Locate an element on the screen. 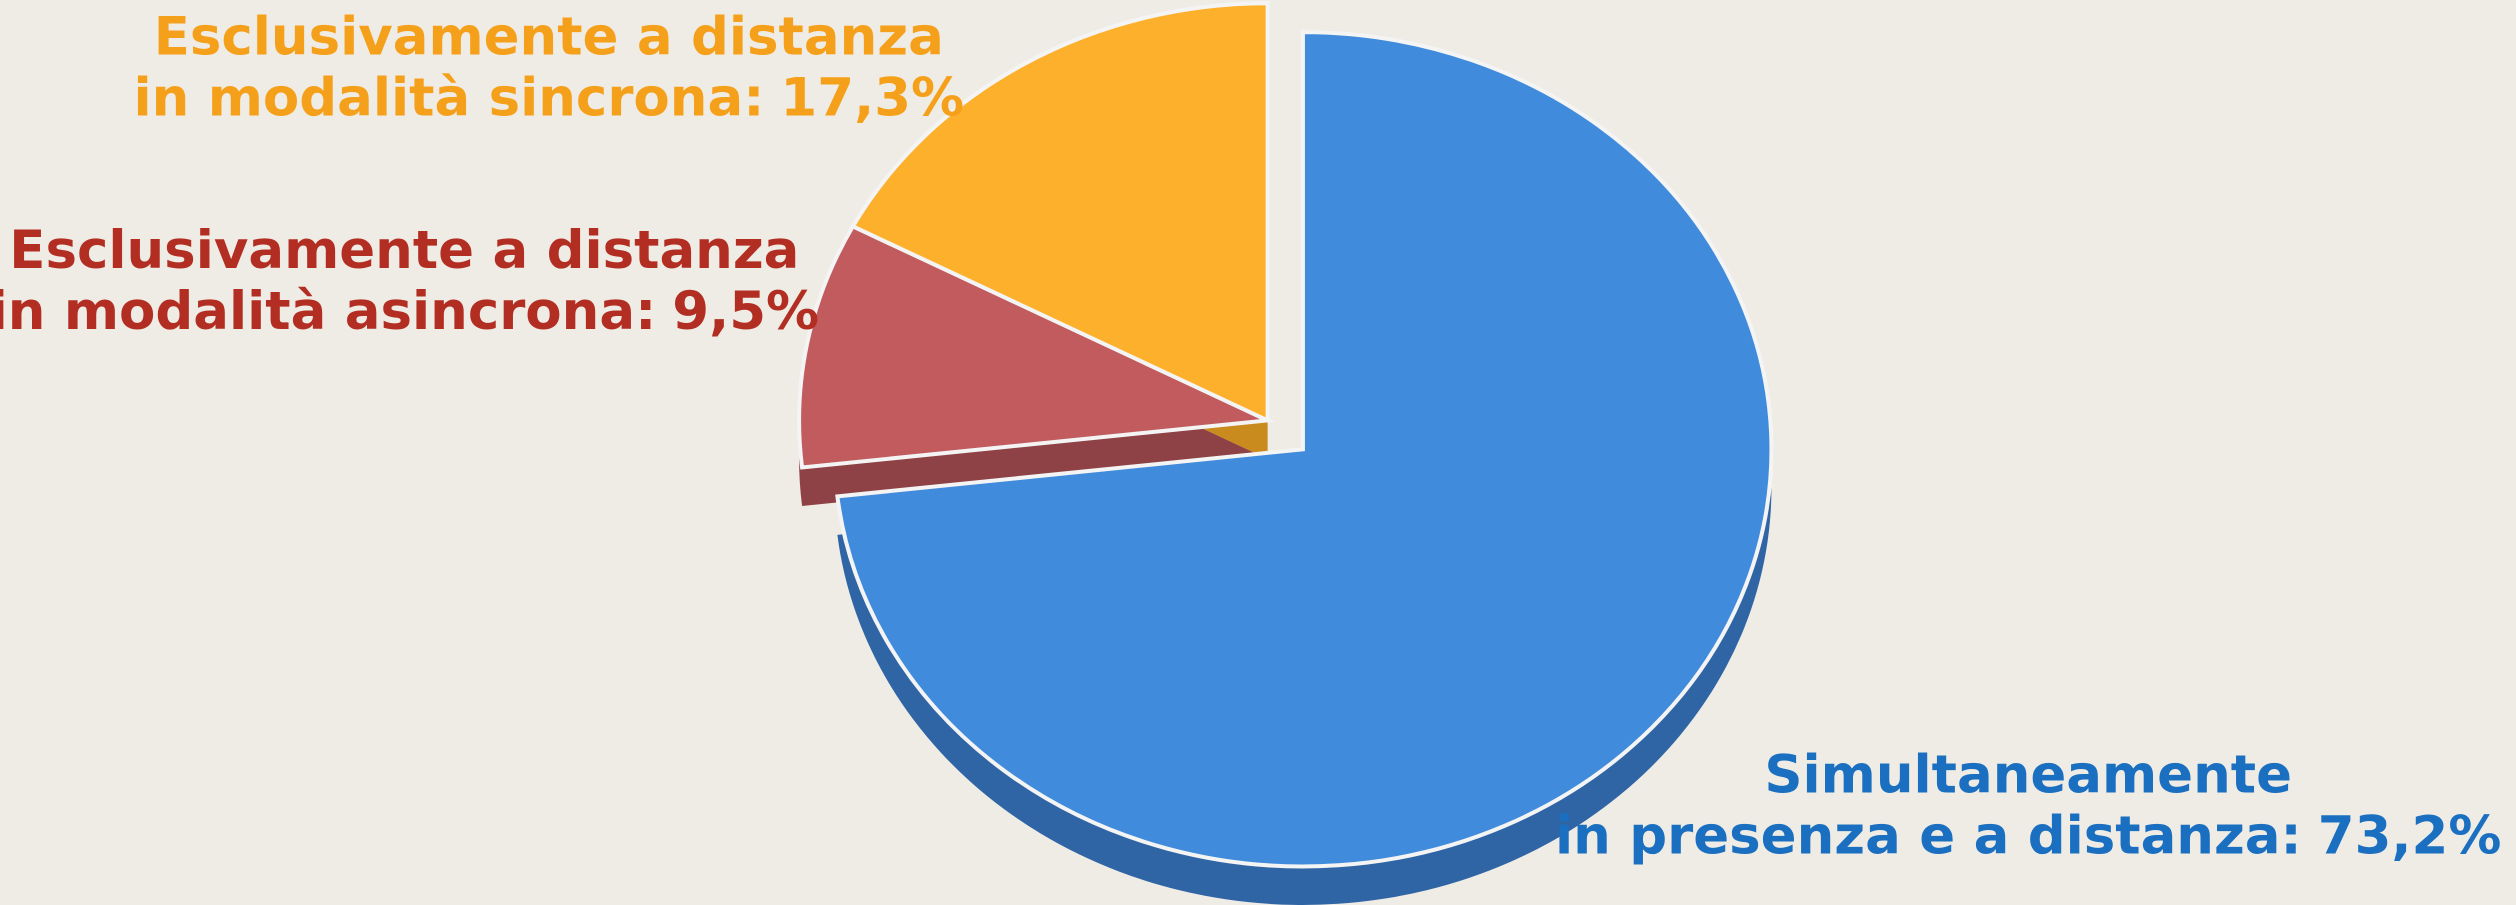 Image resolution: width=2516 pixels, height=905 pixels. slice-label-line: in presenza e a distanza: is located at coordinates (1928, 836).